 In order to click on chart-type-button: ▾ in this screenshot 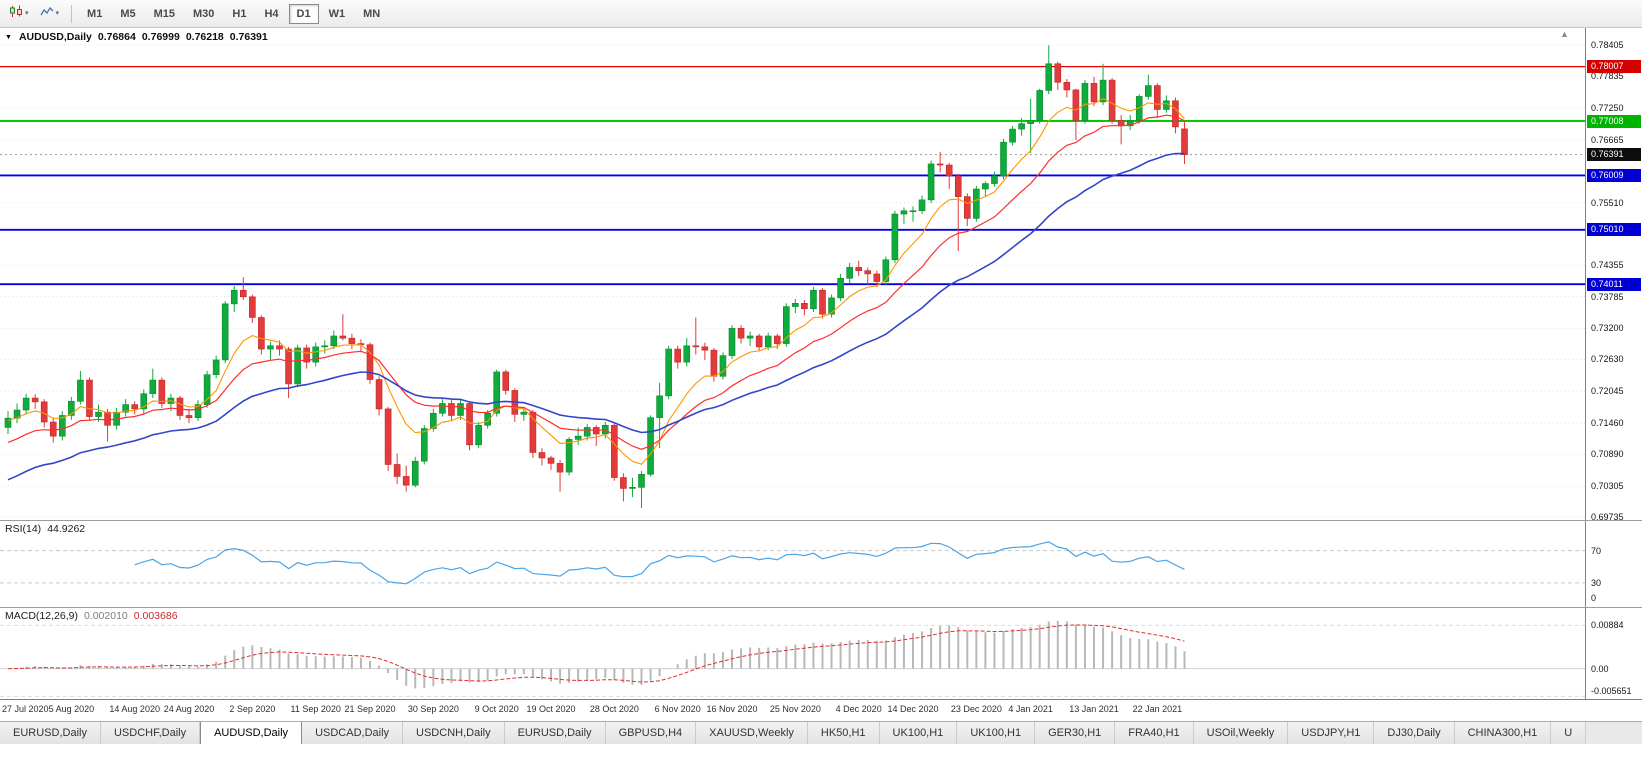, I will do `click(19, 14)`.